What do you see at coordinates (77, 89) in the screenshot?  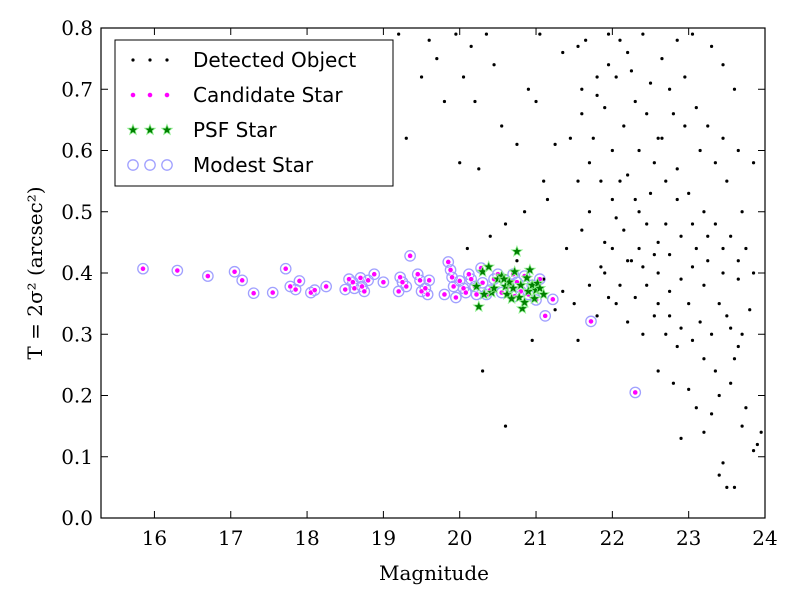 I see `y-tick-label: 0.7` at bounding box center [77, 89].